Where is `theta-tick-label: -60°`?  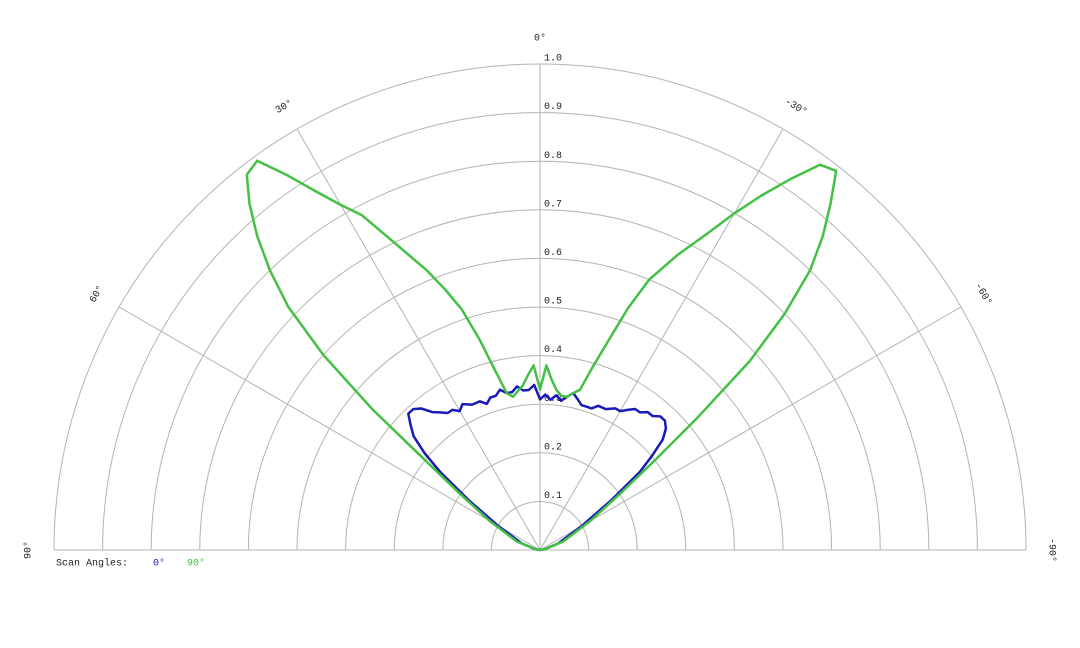
theta-tick-label: -60° is located at coordinates (983, 294).